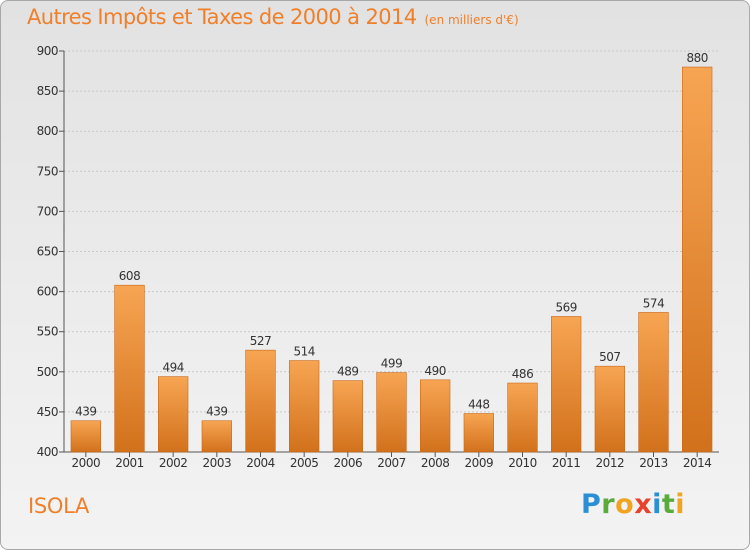  Describe the element at coordinates (391, 463) in the screenshot. I see `x-tick-label: 2007` at that location.